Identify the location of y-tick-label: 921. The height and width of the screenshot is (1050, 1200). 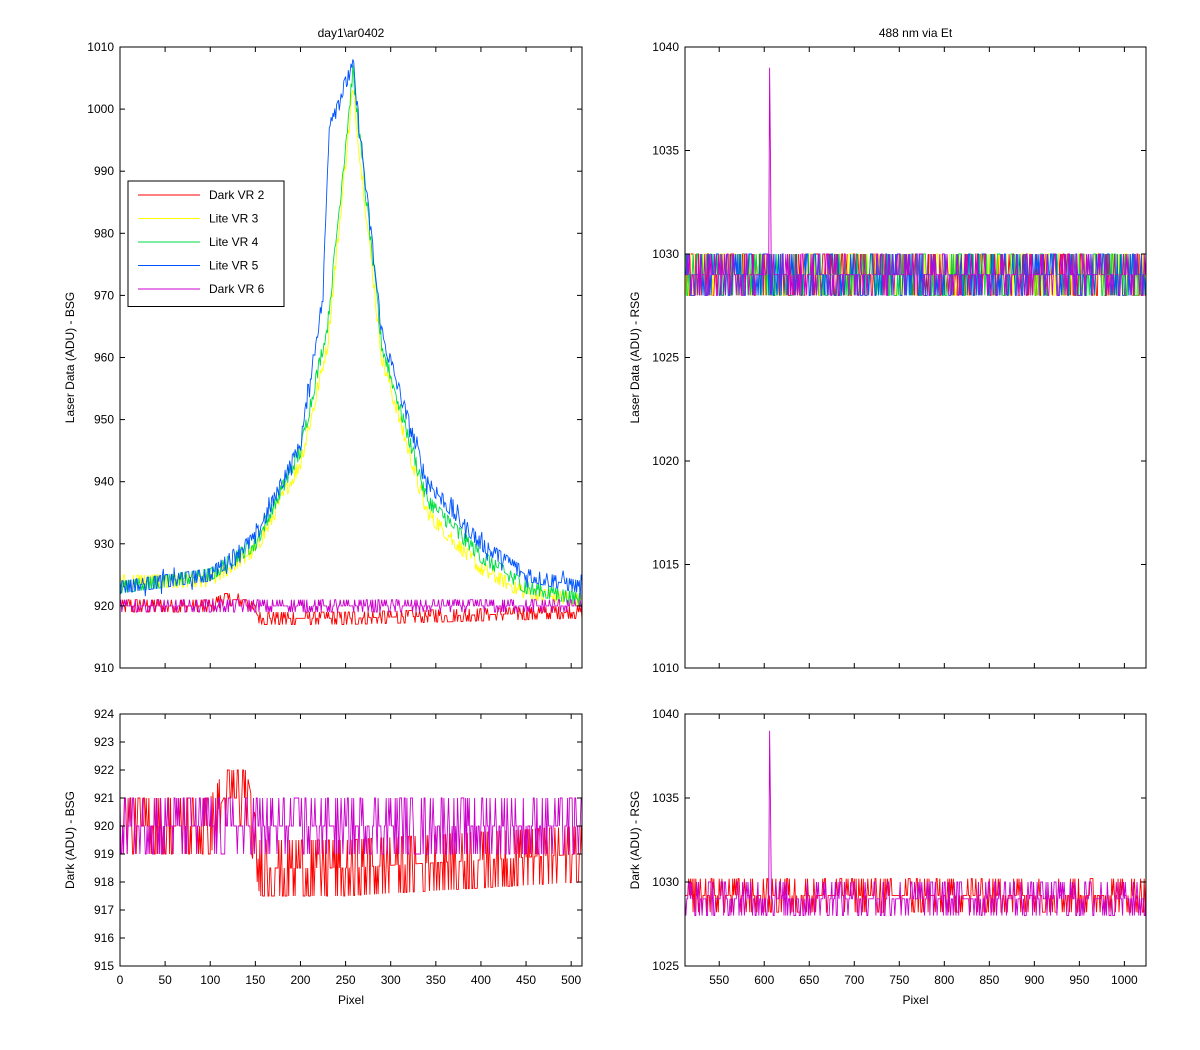
(104, 798).